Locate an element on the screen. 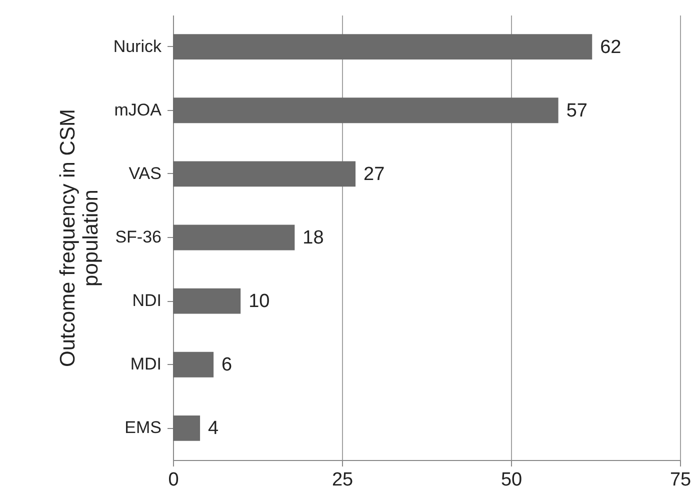  y-axis-title: Outcome frequency in CSM population is located at coordinates (79, 238).